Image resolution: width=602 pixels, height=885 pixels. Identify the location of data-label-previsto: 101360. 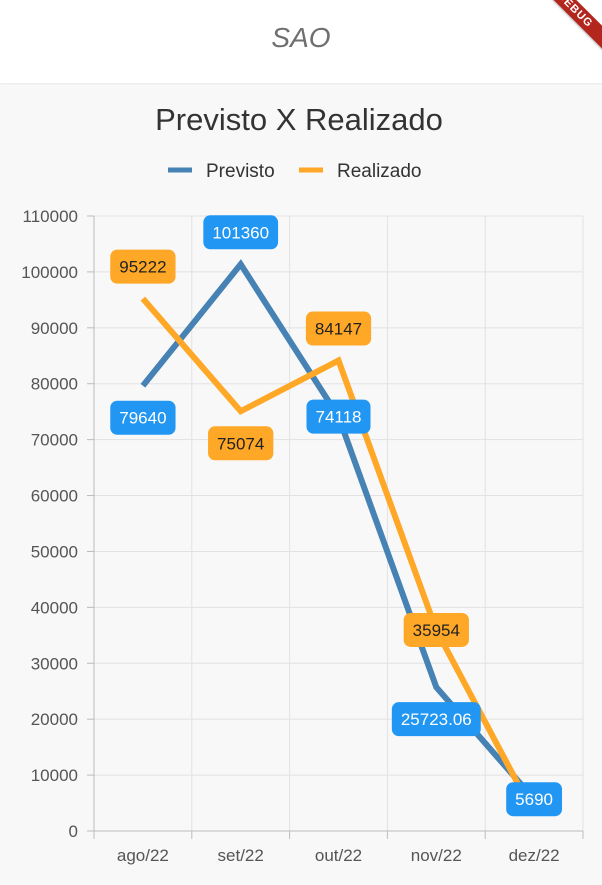
(240, 232).